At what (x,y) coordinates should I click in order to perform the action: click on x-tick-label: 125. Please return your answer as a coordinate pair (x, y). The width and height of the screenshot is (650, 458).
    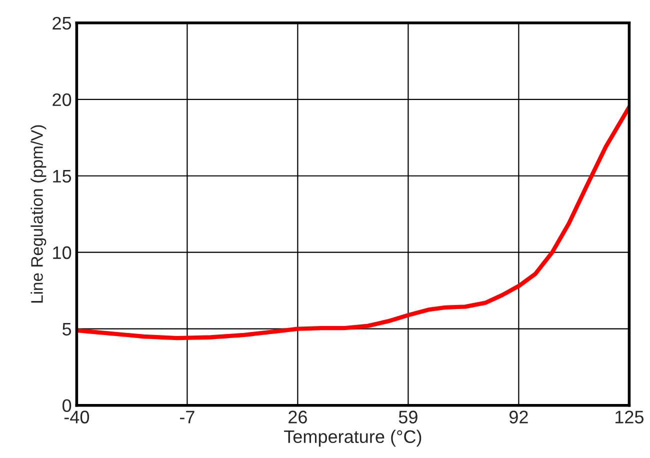
    Looking at the image, I should click on (630, 417).